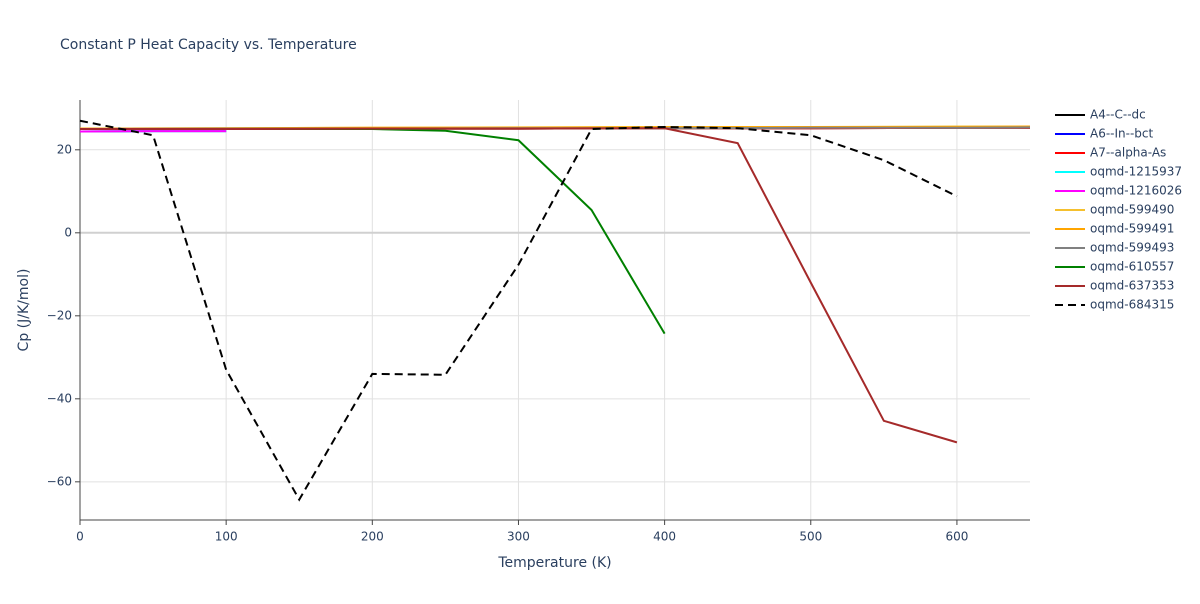 The width and height of the screenshot is (1200, 604). I want to click on legend-label: A6--In--bct, so click(1122, 134).